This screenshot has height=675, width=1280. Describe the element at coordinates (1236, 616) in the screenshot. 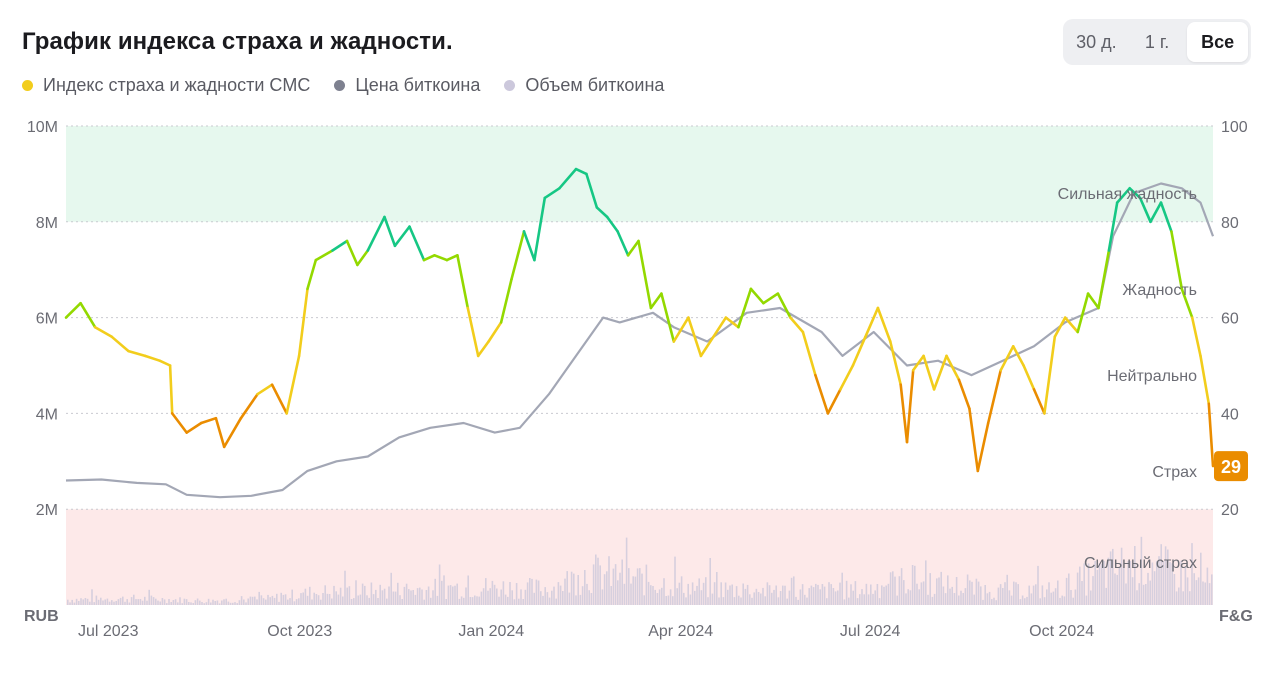

I see `right-axis-unit: F&G` at that location.